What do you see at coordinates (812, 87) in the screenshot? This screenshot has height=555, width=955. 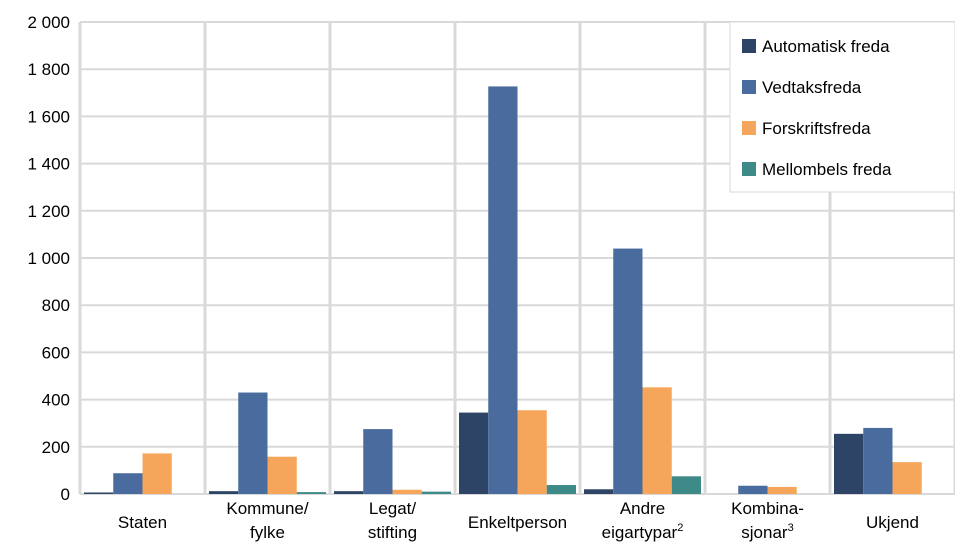 I see `legend-label: Vedtaksfreda` at bounding box center [812, 87].